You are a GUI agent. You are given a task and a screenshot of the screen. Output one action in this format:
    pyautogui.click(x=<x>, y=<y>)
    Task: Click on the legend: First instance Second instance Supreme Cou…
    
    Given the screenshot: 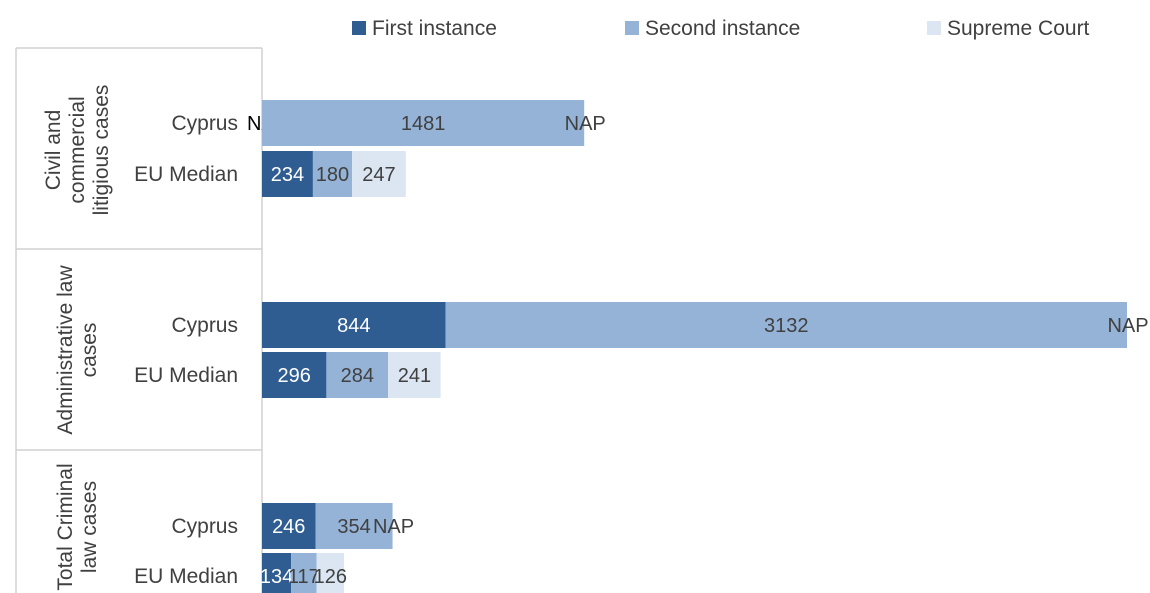 What is the action you would take?
    pyautogui.click(x=721, y=28)
    